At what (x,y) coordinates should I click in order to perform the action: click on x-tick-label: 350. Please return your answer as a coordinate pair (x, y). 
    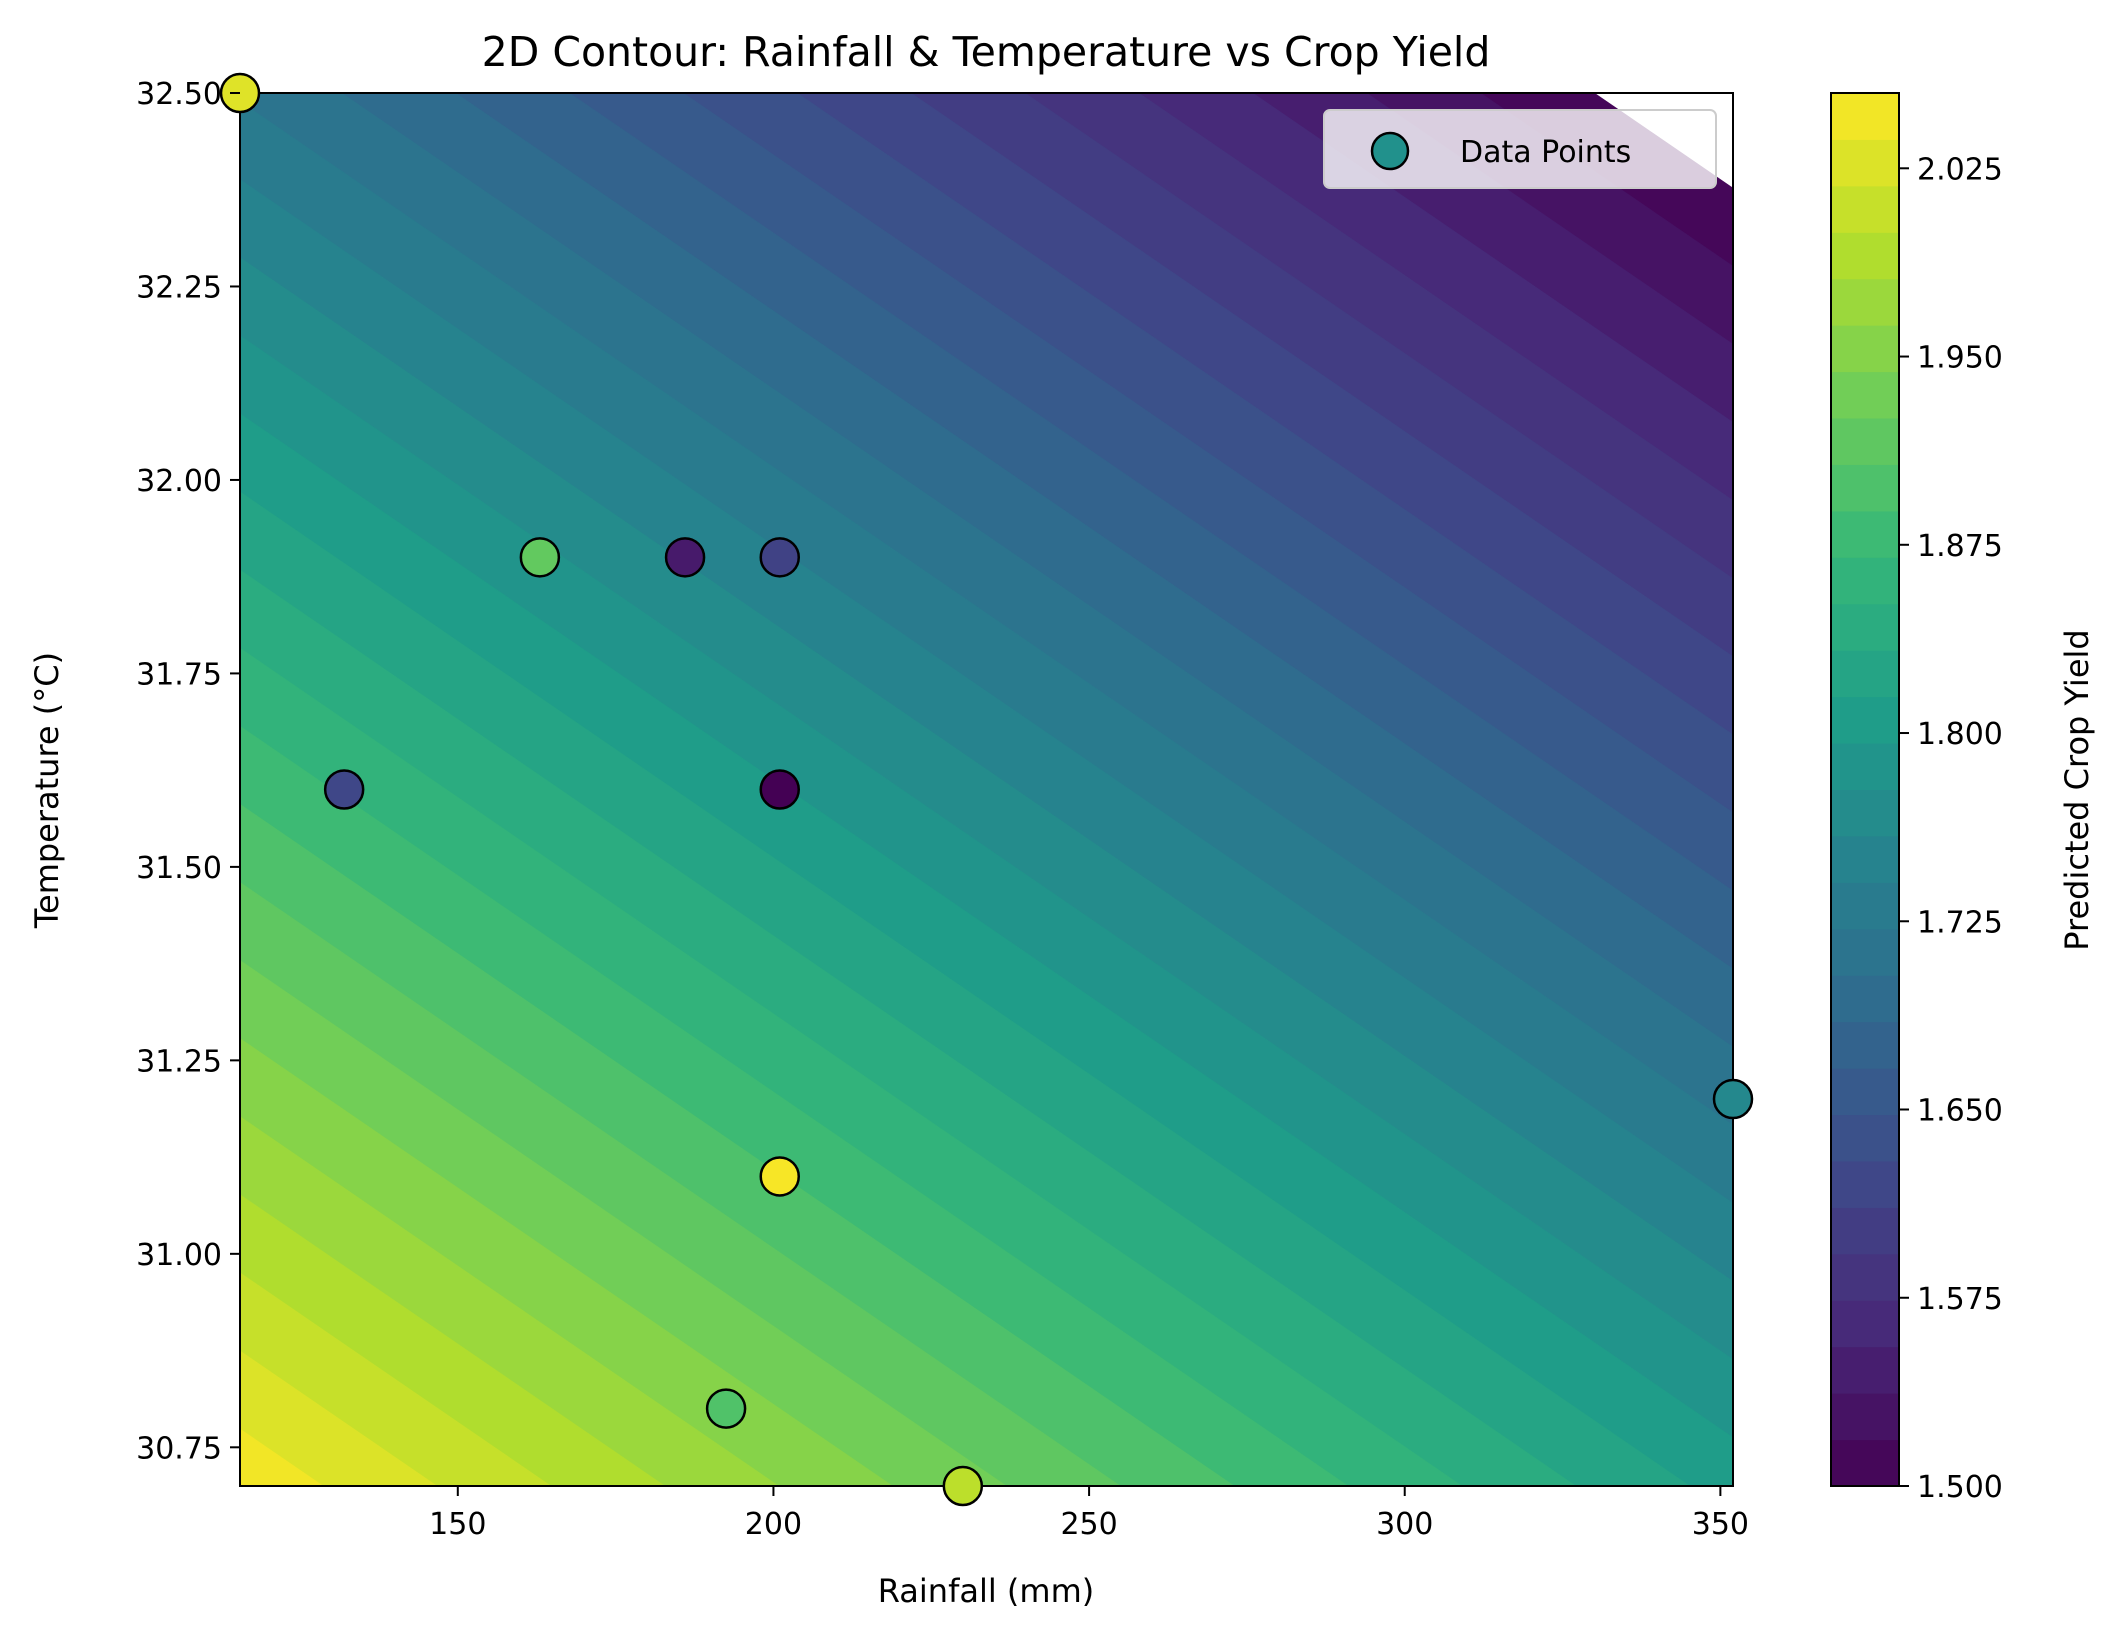
    Looking at the image, I should click on (1720, 1524).